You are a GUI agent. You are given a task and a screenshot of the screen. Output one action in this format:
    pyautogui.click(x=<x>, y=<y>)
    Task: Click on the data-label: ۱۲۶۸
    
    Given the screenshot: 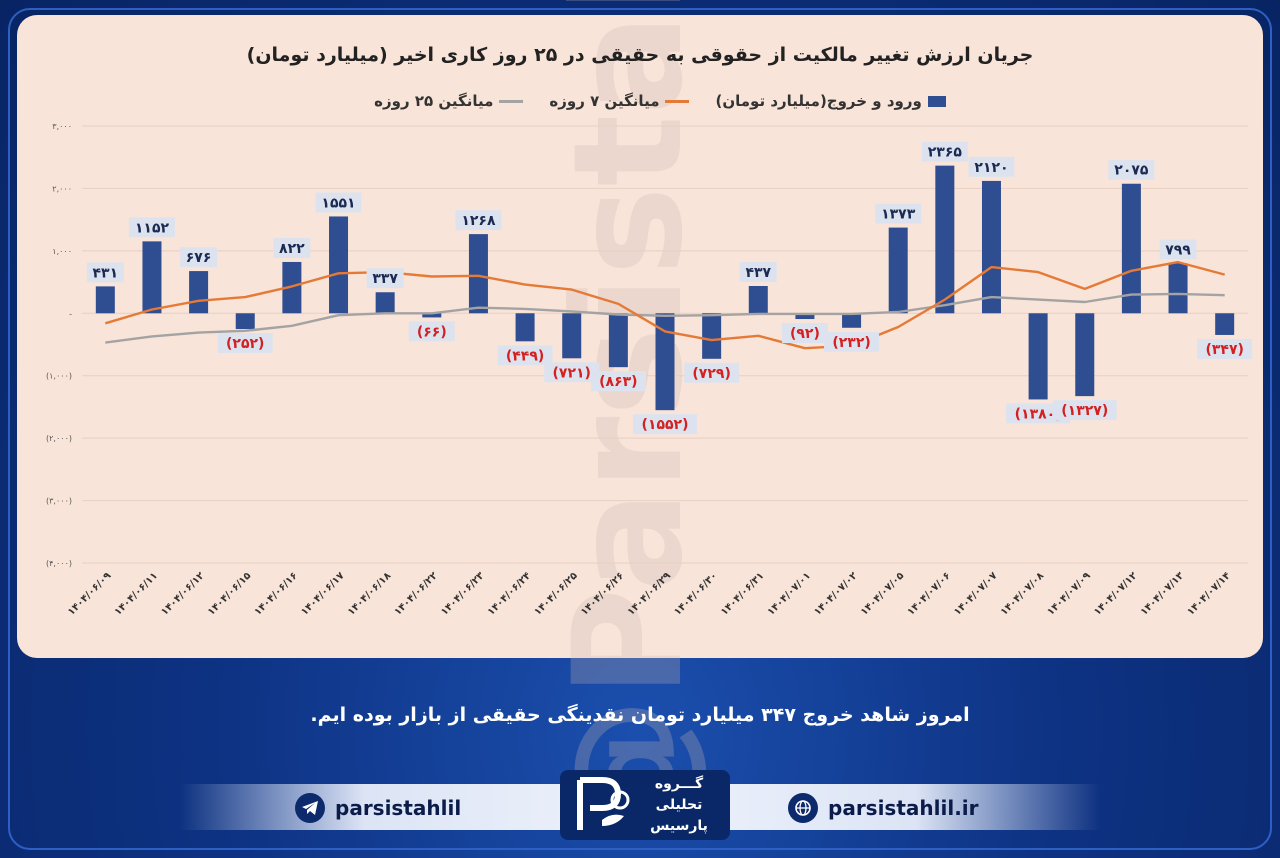 What is the action you would take?
    pyautogui.click(x=478, y=220)
    